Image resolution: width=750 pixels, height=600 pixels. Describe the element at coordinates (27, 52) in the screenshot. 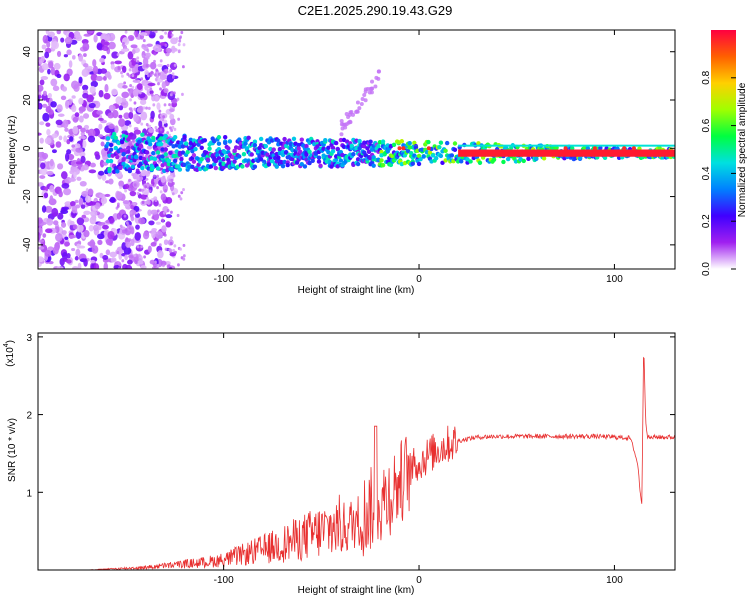

I see `spectrogram-ytick-label: 40` at that location.